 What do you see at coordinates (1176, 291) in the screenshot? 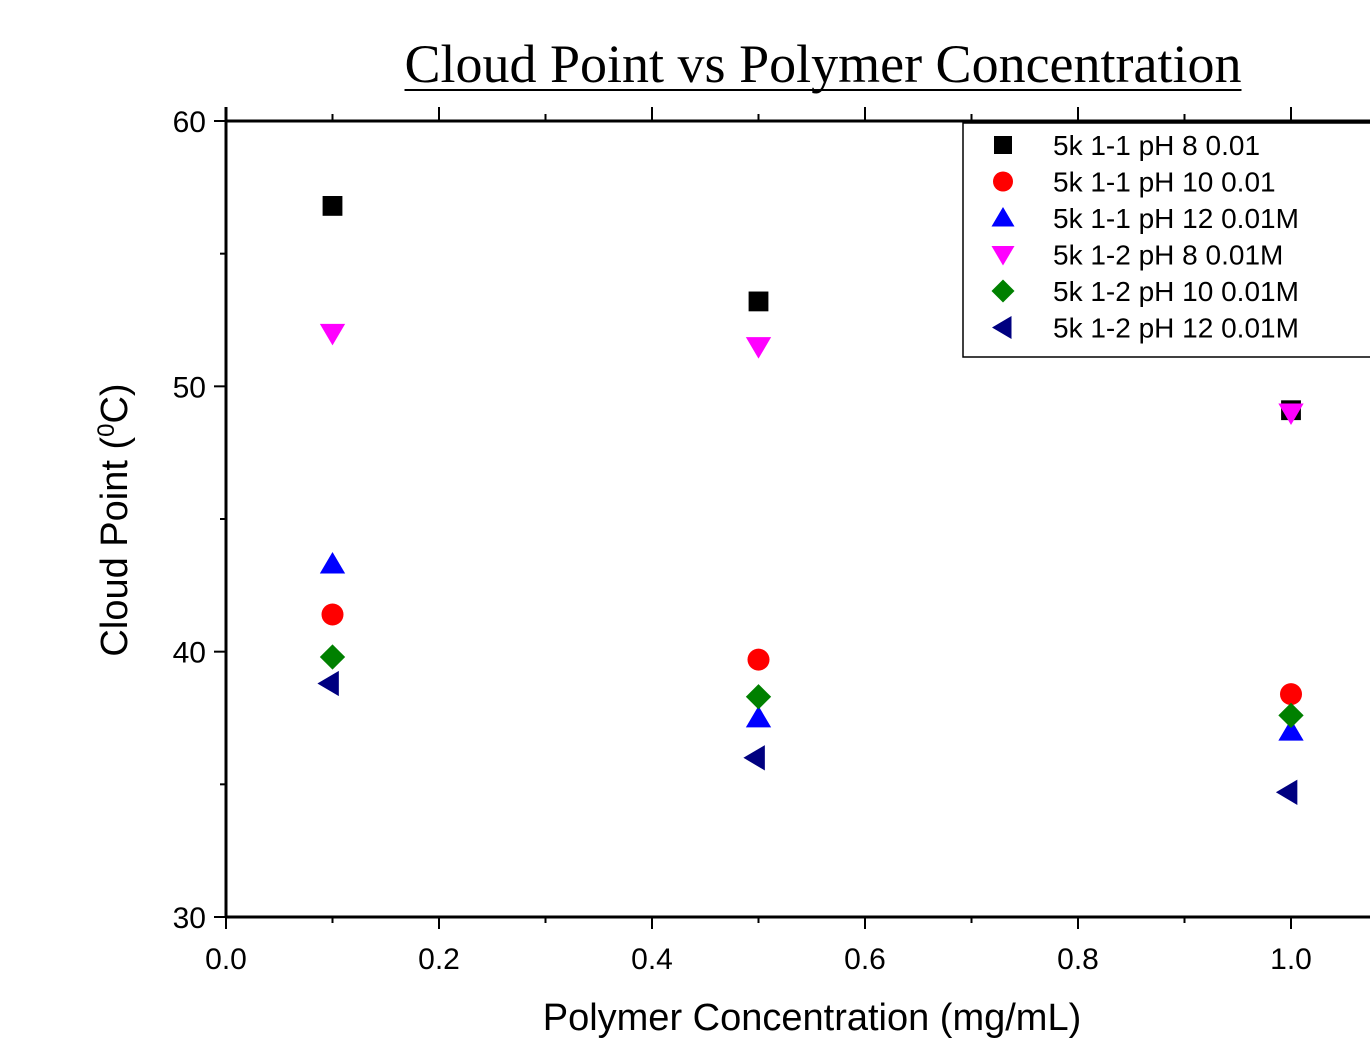
I see `legend-entry-label: 5k 1-2 pH 10 0.01M` at bounding box center [1176, 291].